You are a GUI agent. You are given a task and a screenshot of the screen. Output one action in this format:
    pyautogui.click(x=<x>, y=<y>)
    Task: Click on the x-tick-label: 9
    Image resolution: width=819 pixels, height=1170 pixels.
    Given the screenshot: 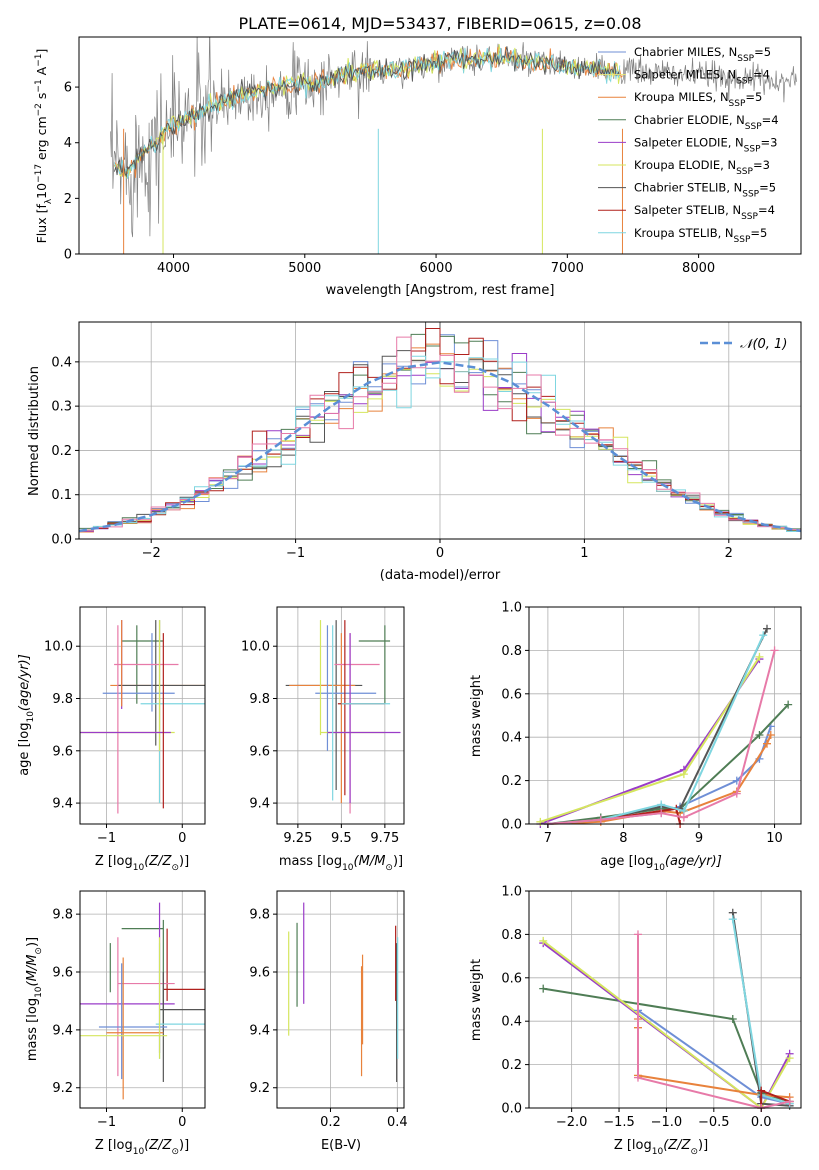 What is the action you would take?
    pyautogui.click(x=699, y=838)
    